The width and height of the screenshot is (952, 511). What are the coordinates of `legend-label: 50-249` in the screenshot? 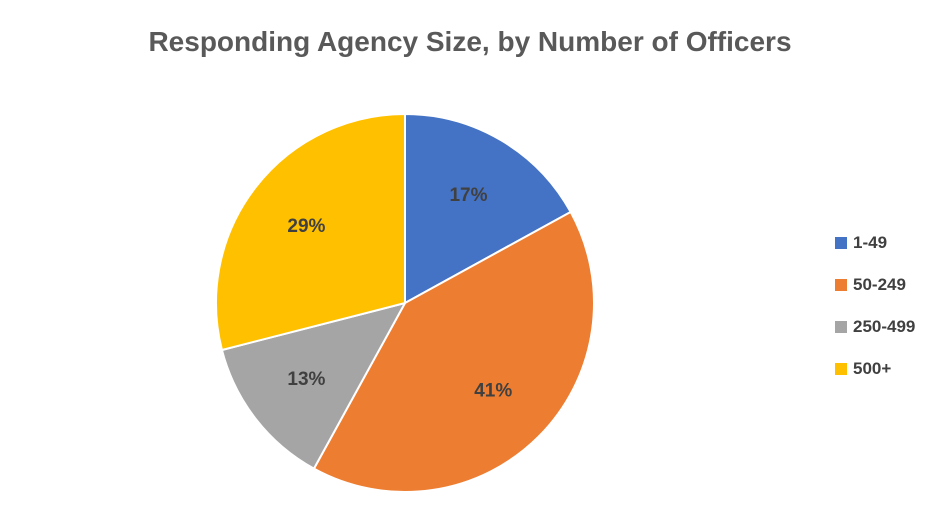 It's located at (879, 284).